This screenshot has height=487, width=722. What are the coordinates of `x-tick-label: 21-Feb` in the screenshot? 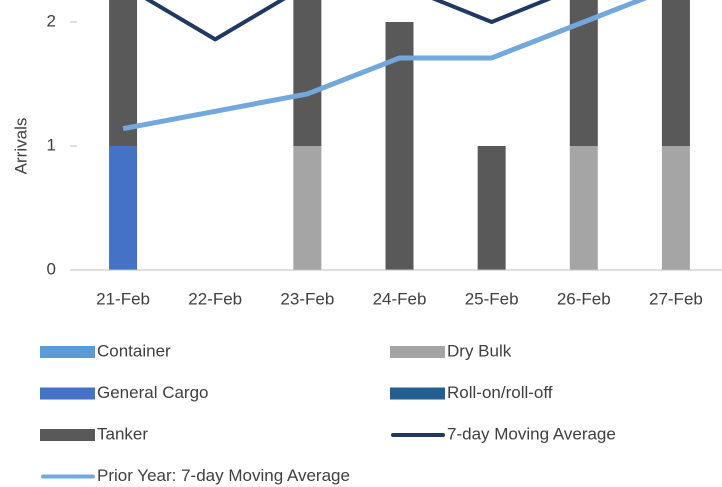 It's located at (123, 298).